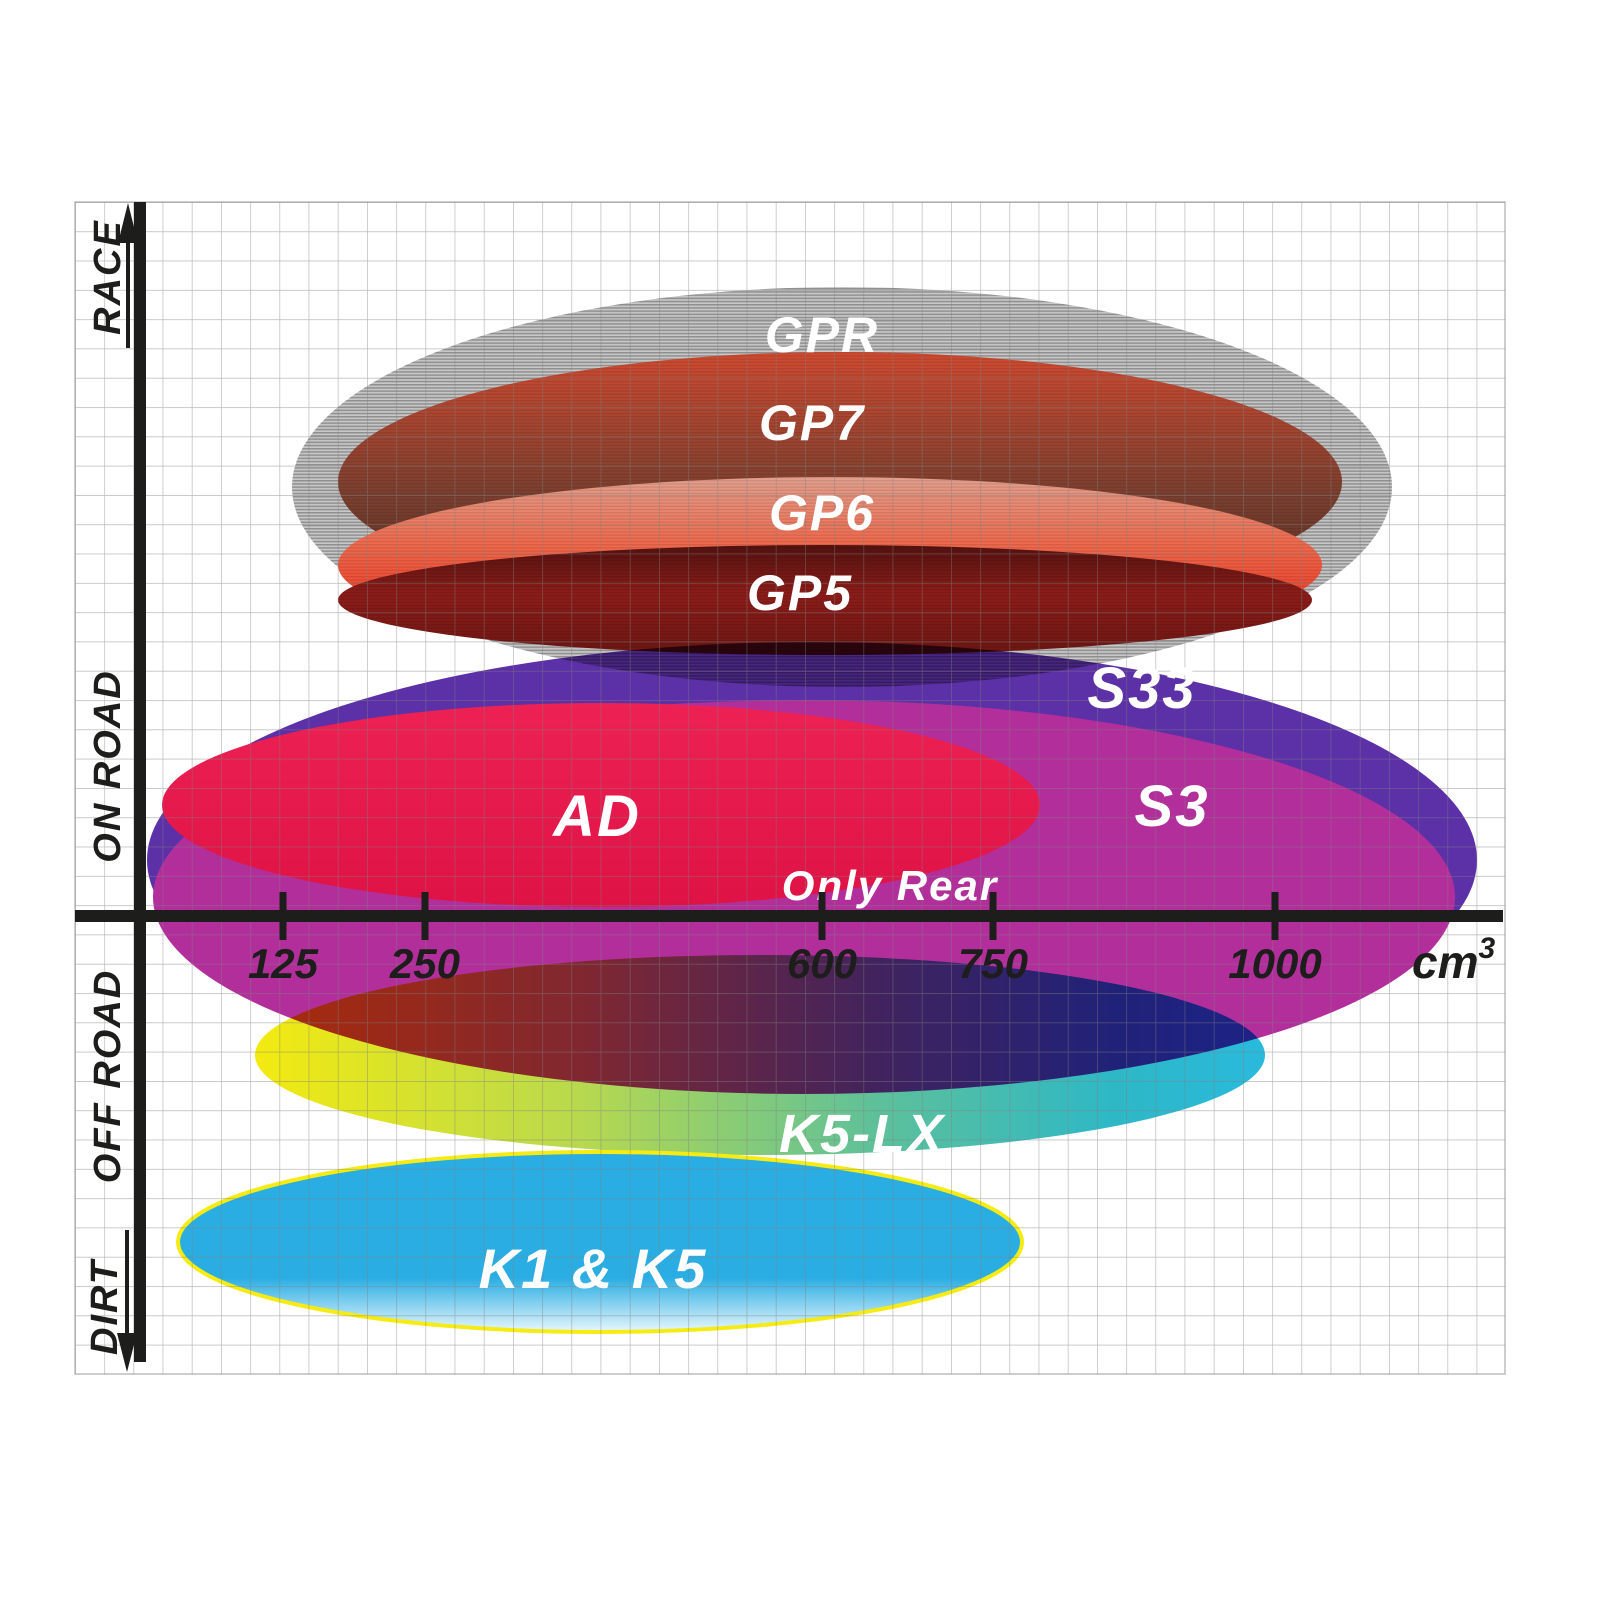 The image size is (1600, 1605). I want to click on tick-label-125: 125, so click(283, 963).